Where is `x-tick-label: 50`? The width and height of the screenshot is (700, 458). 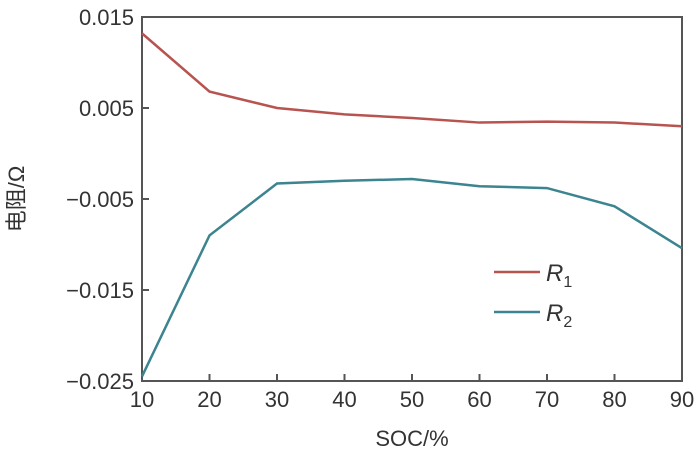 x-tick-label: 50 is located at coordinates (412, 399).